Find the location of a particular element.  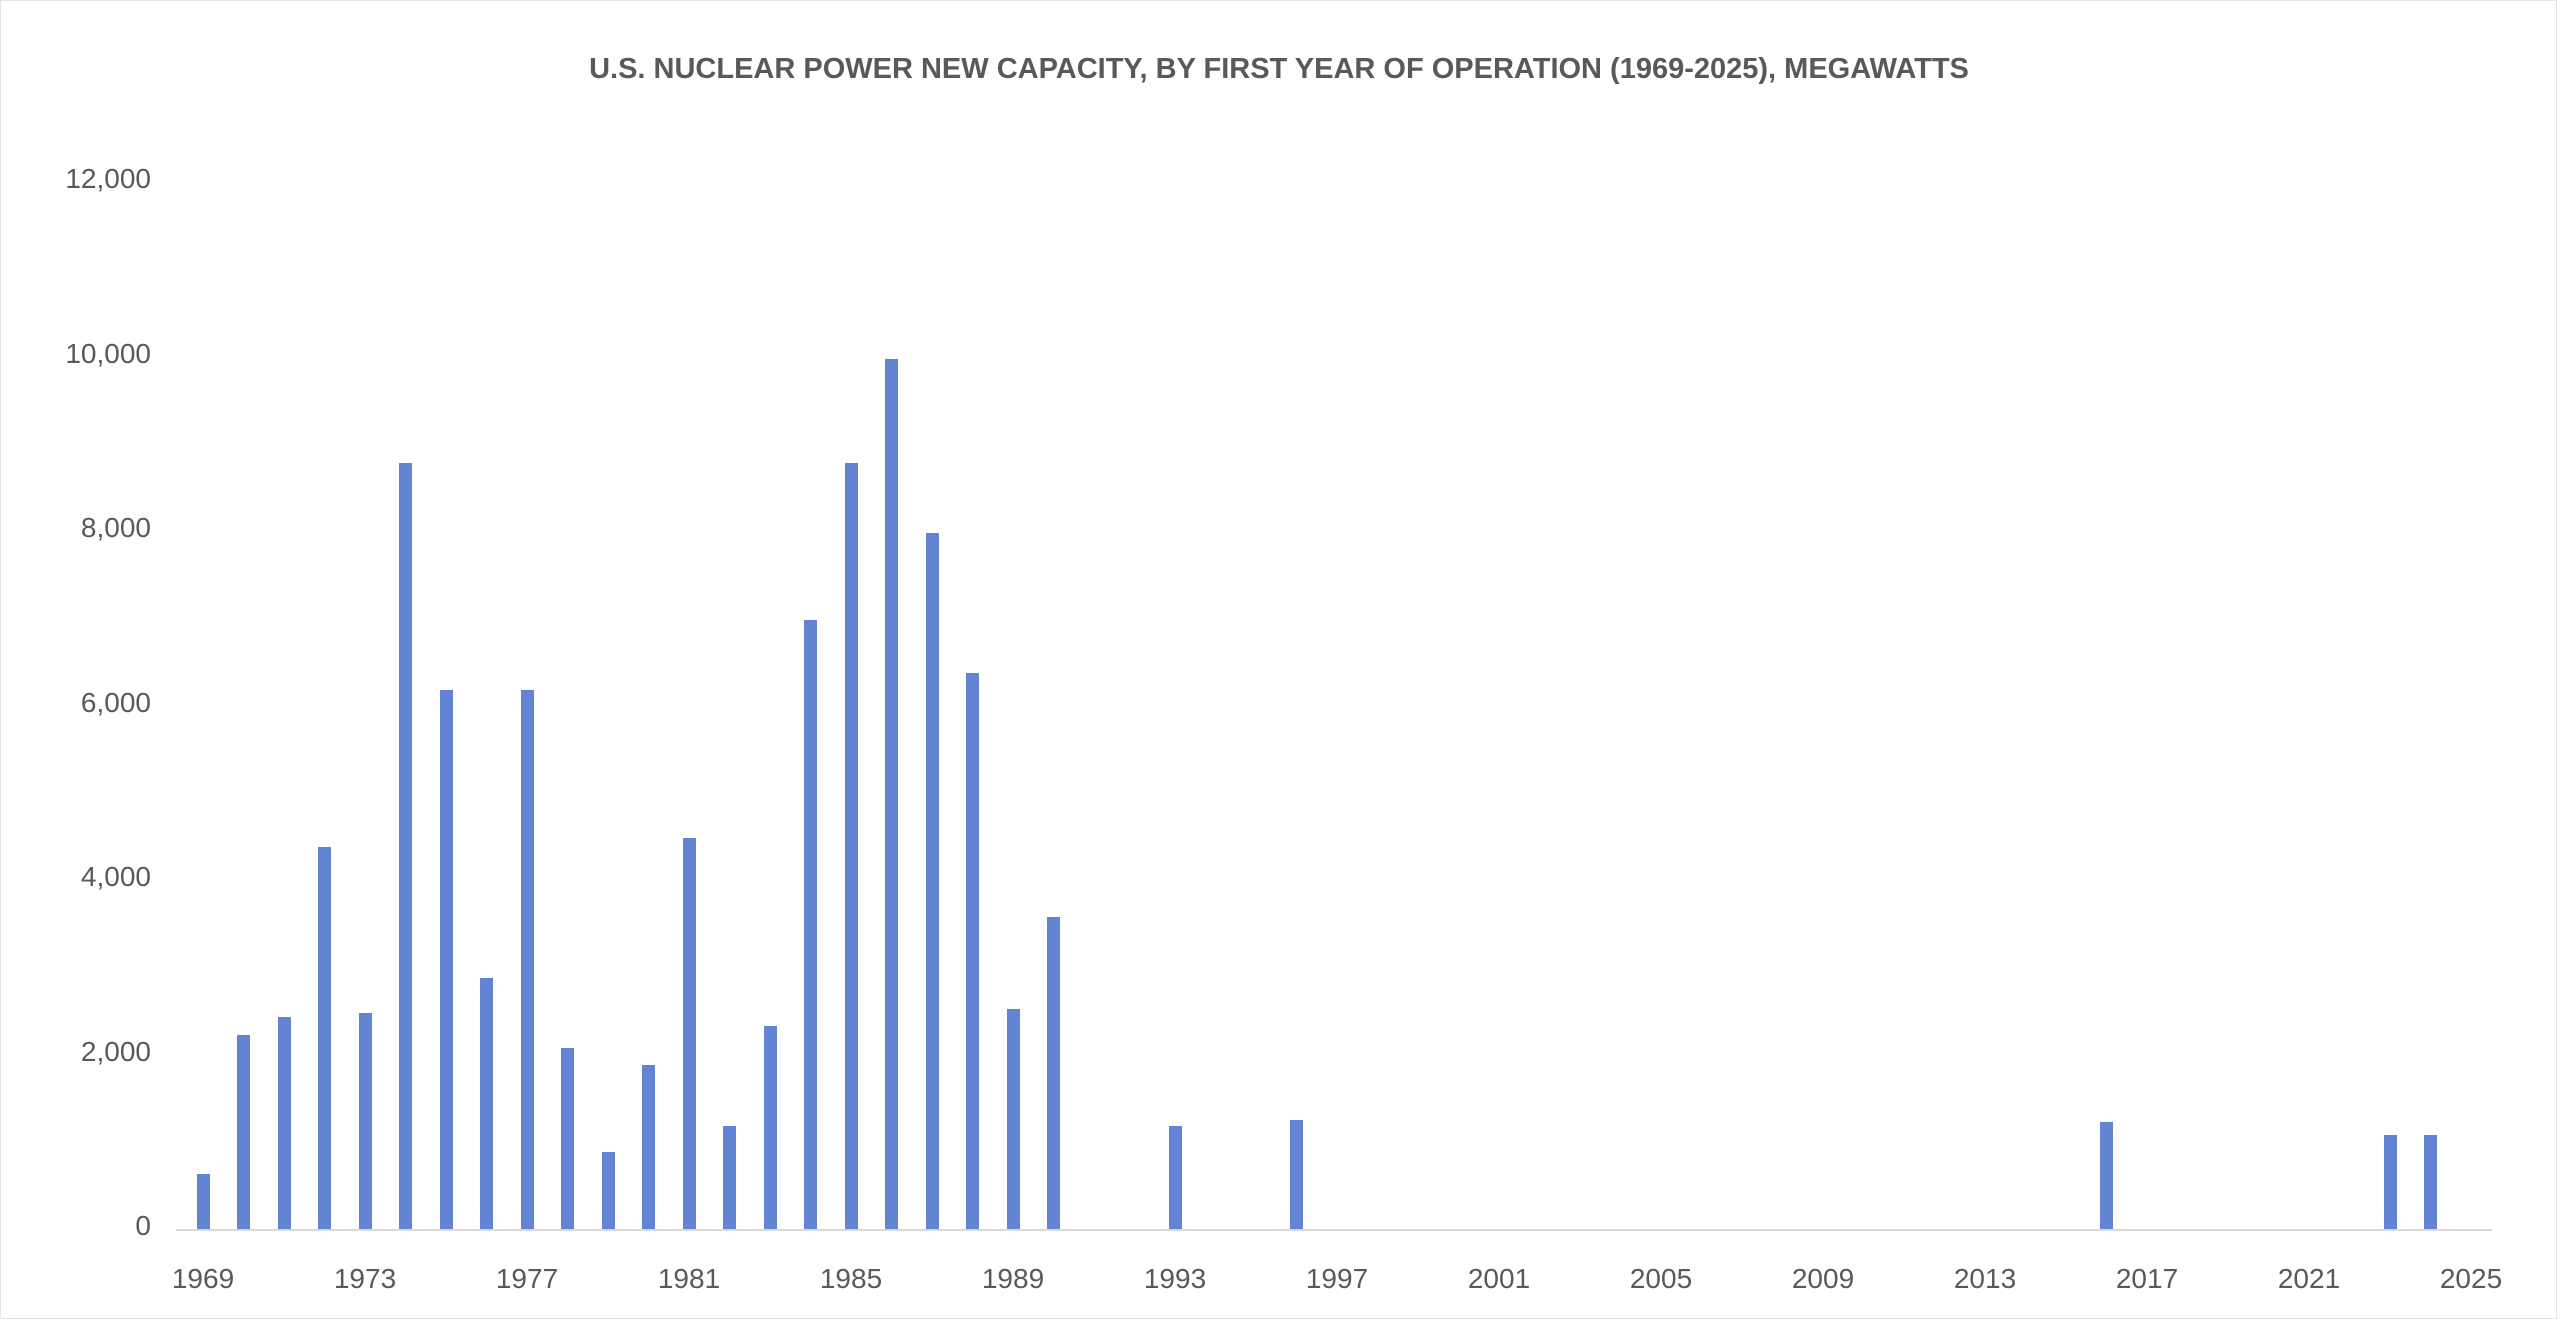

x-tick-label-1985: 1985 is located at coordinates (851, 1278).